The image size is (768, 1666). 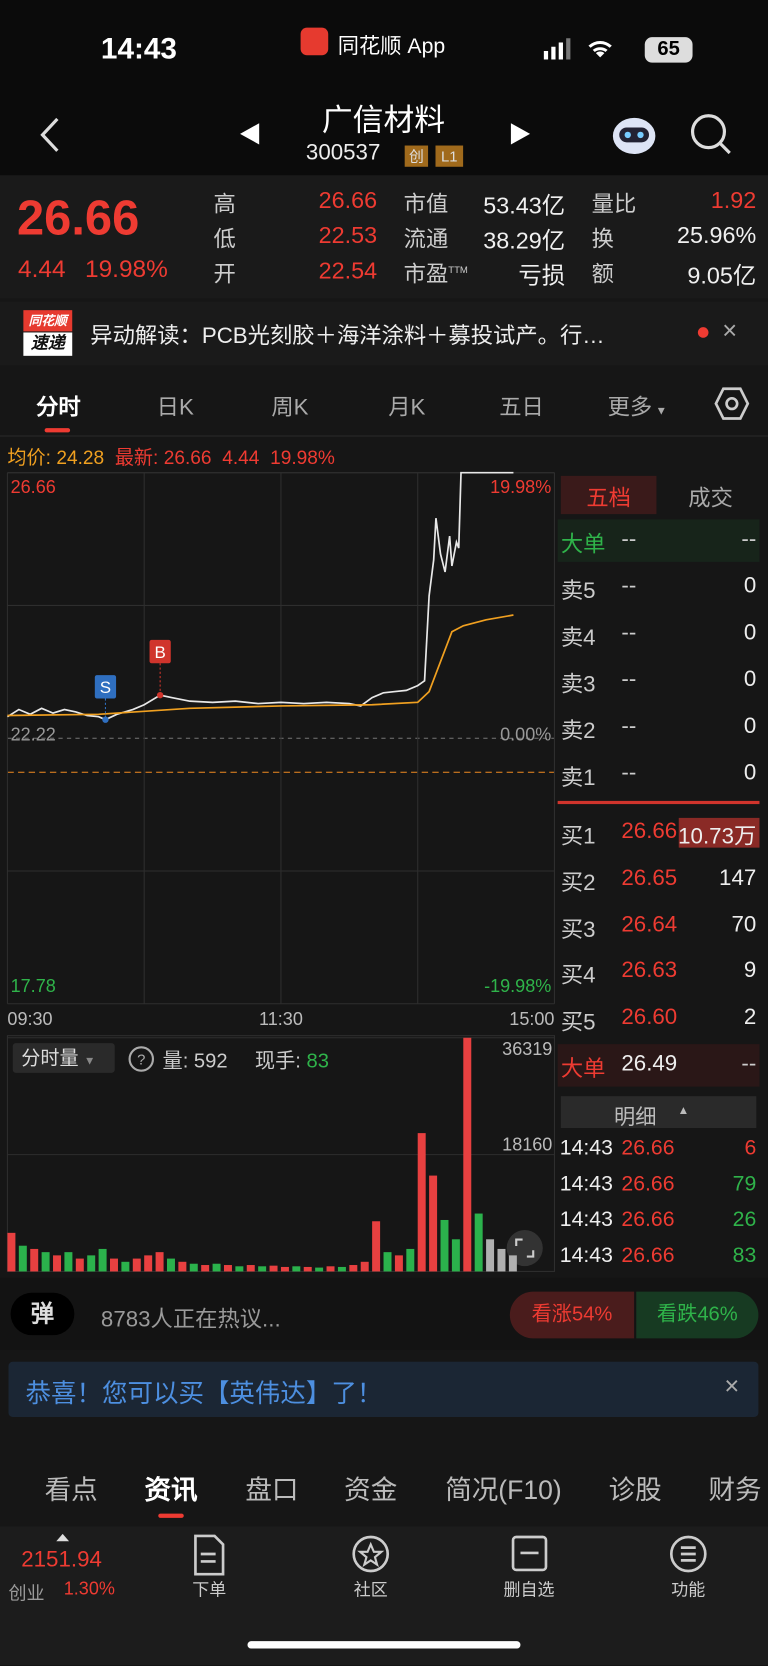 I want to click on tab: 五日, so click(x=521, y=407).